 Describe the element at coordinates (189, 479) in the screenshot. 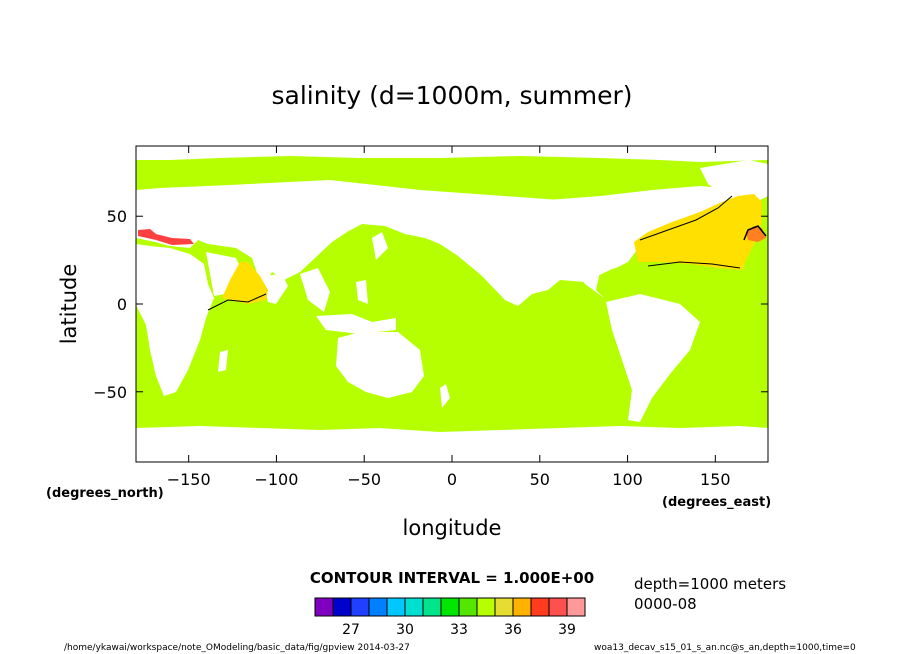

I see `x-tick-label: −150` at that location.